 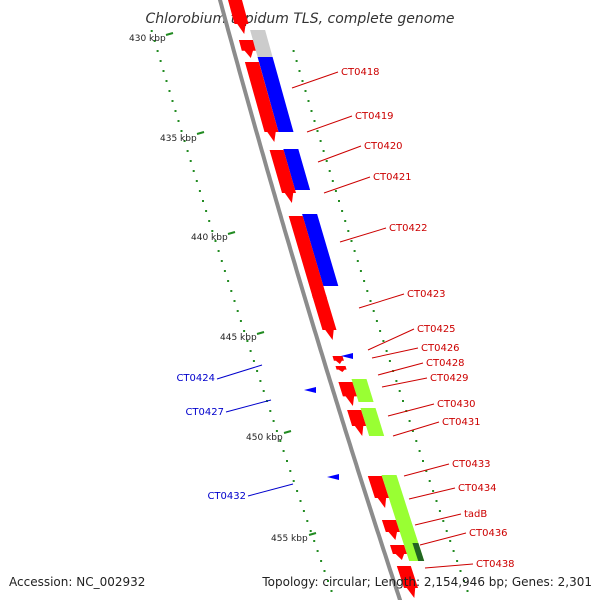 What do you see at coordinates (392, 177) in the screenshot?
I see `gene-label-ct0421: CT0421` at bounding box center [392, 177].